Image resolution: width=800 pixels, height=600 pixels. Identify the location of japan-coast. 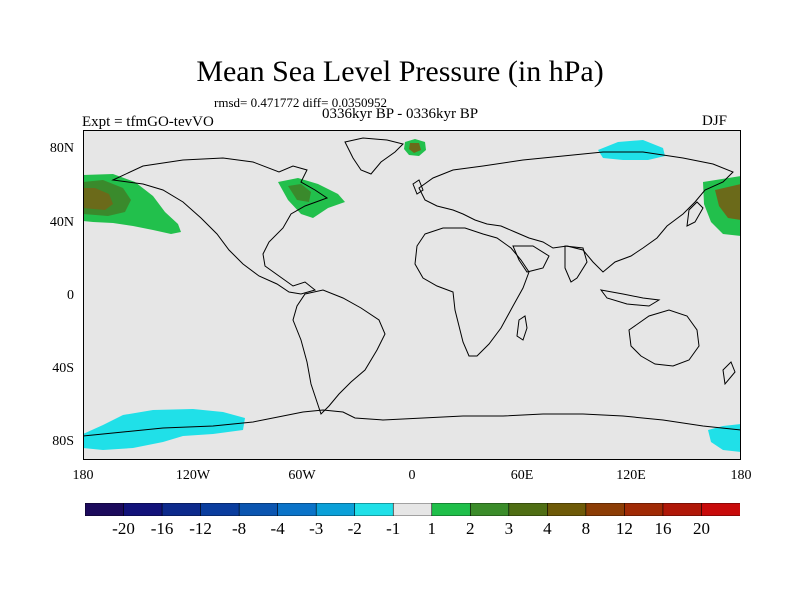
(695, 214).